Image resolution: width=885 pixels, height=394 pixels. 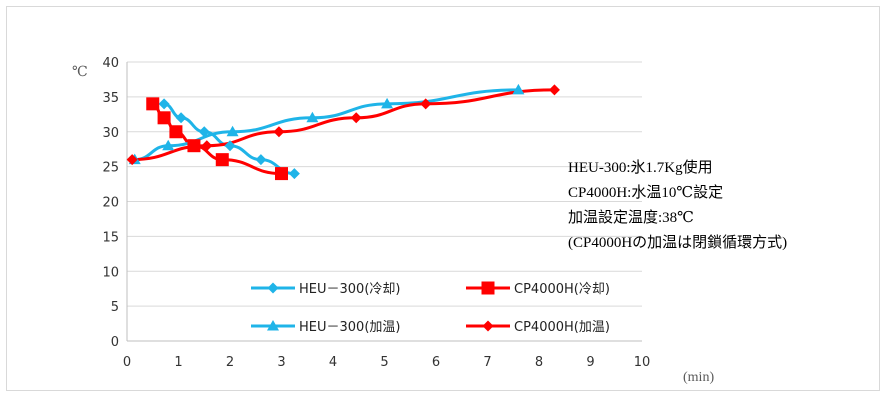 What do you see at coordinates (677, 242) in the screenshot?
I see `annotation-line-4: (CP4000Hの加温は閉鎖循環方式)` at bounding box center [677, 242].